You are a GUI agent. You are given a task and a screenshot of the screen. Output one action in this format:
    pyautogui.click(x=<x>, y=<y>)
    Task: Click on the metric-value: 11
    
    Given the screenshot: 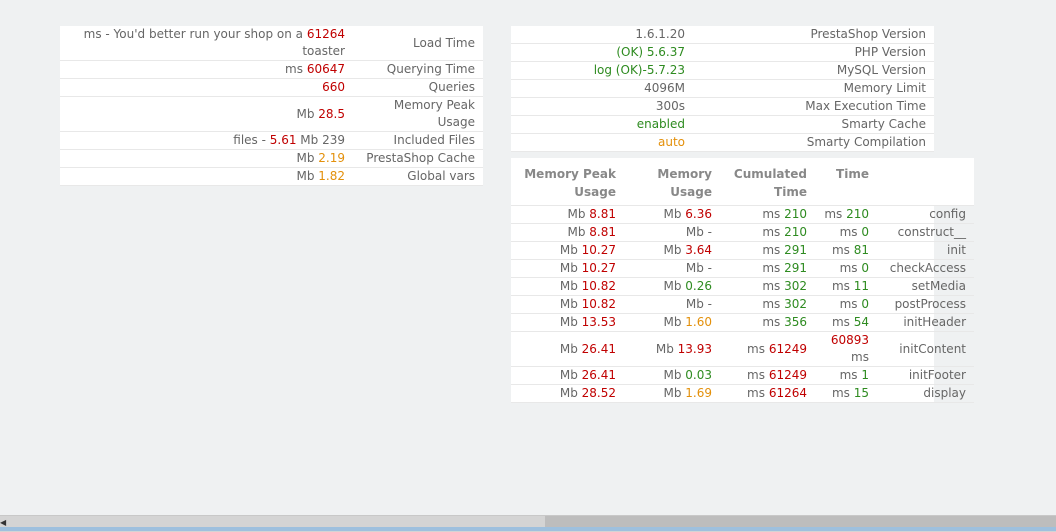 What is the action you would take?
    pyautogui.click(x=861, y=286)
    